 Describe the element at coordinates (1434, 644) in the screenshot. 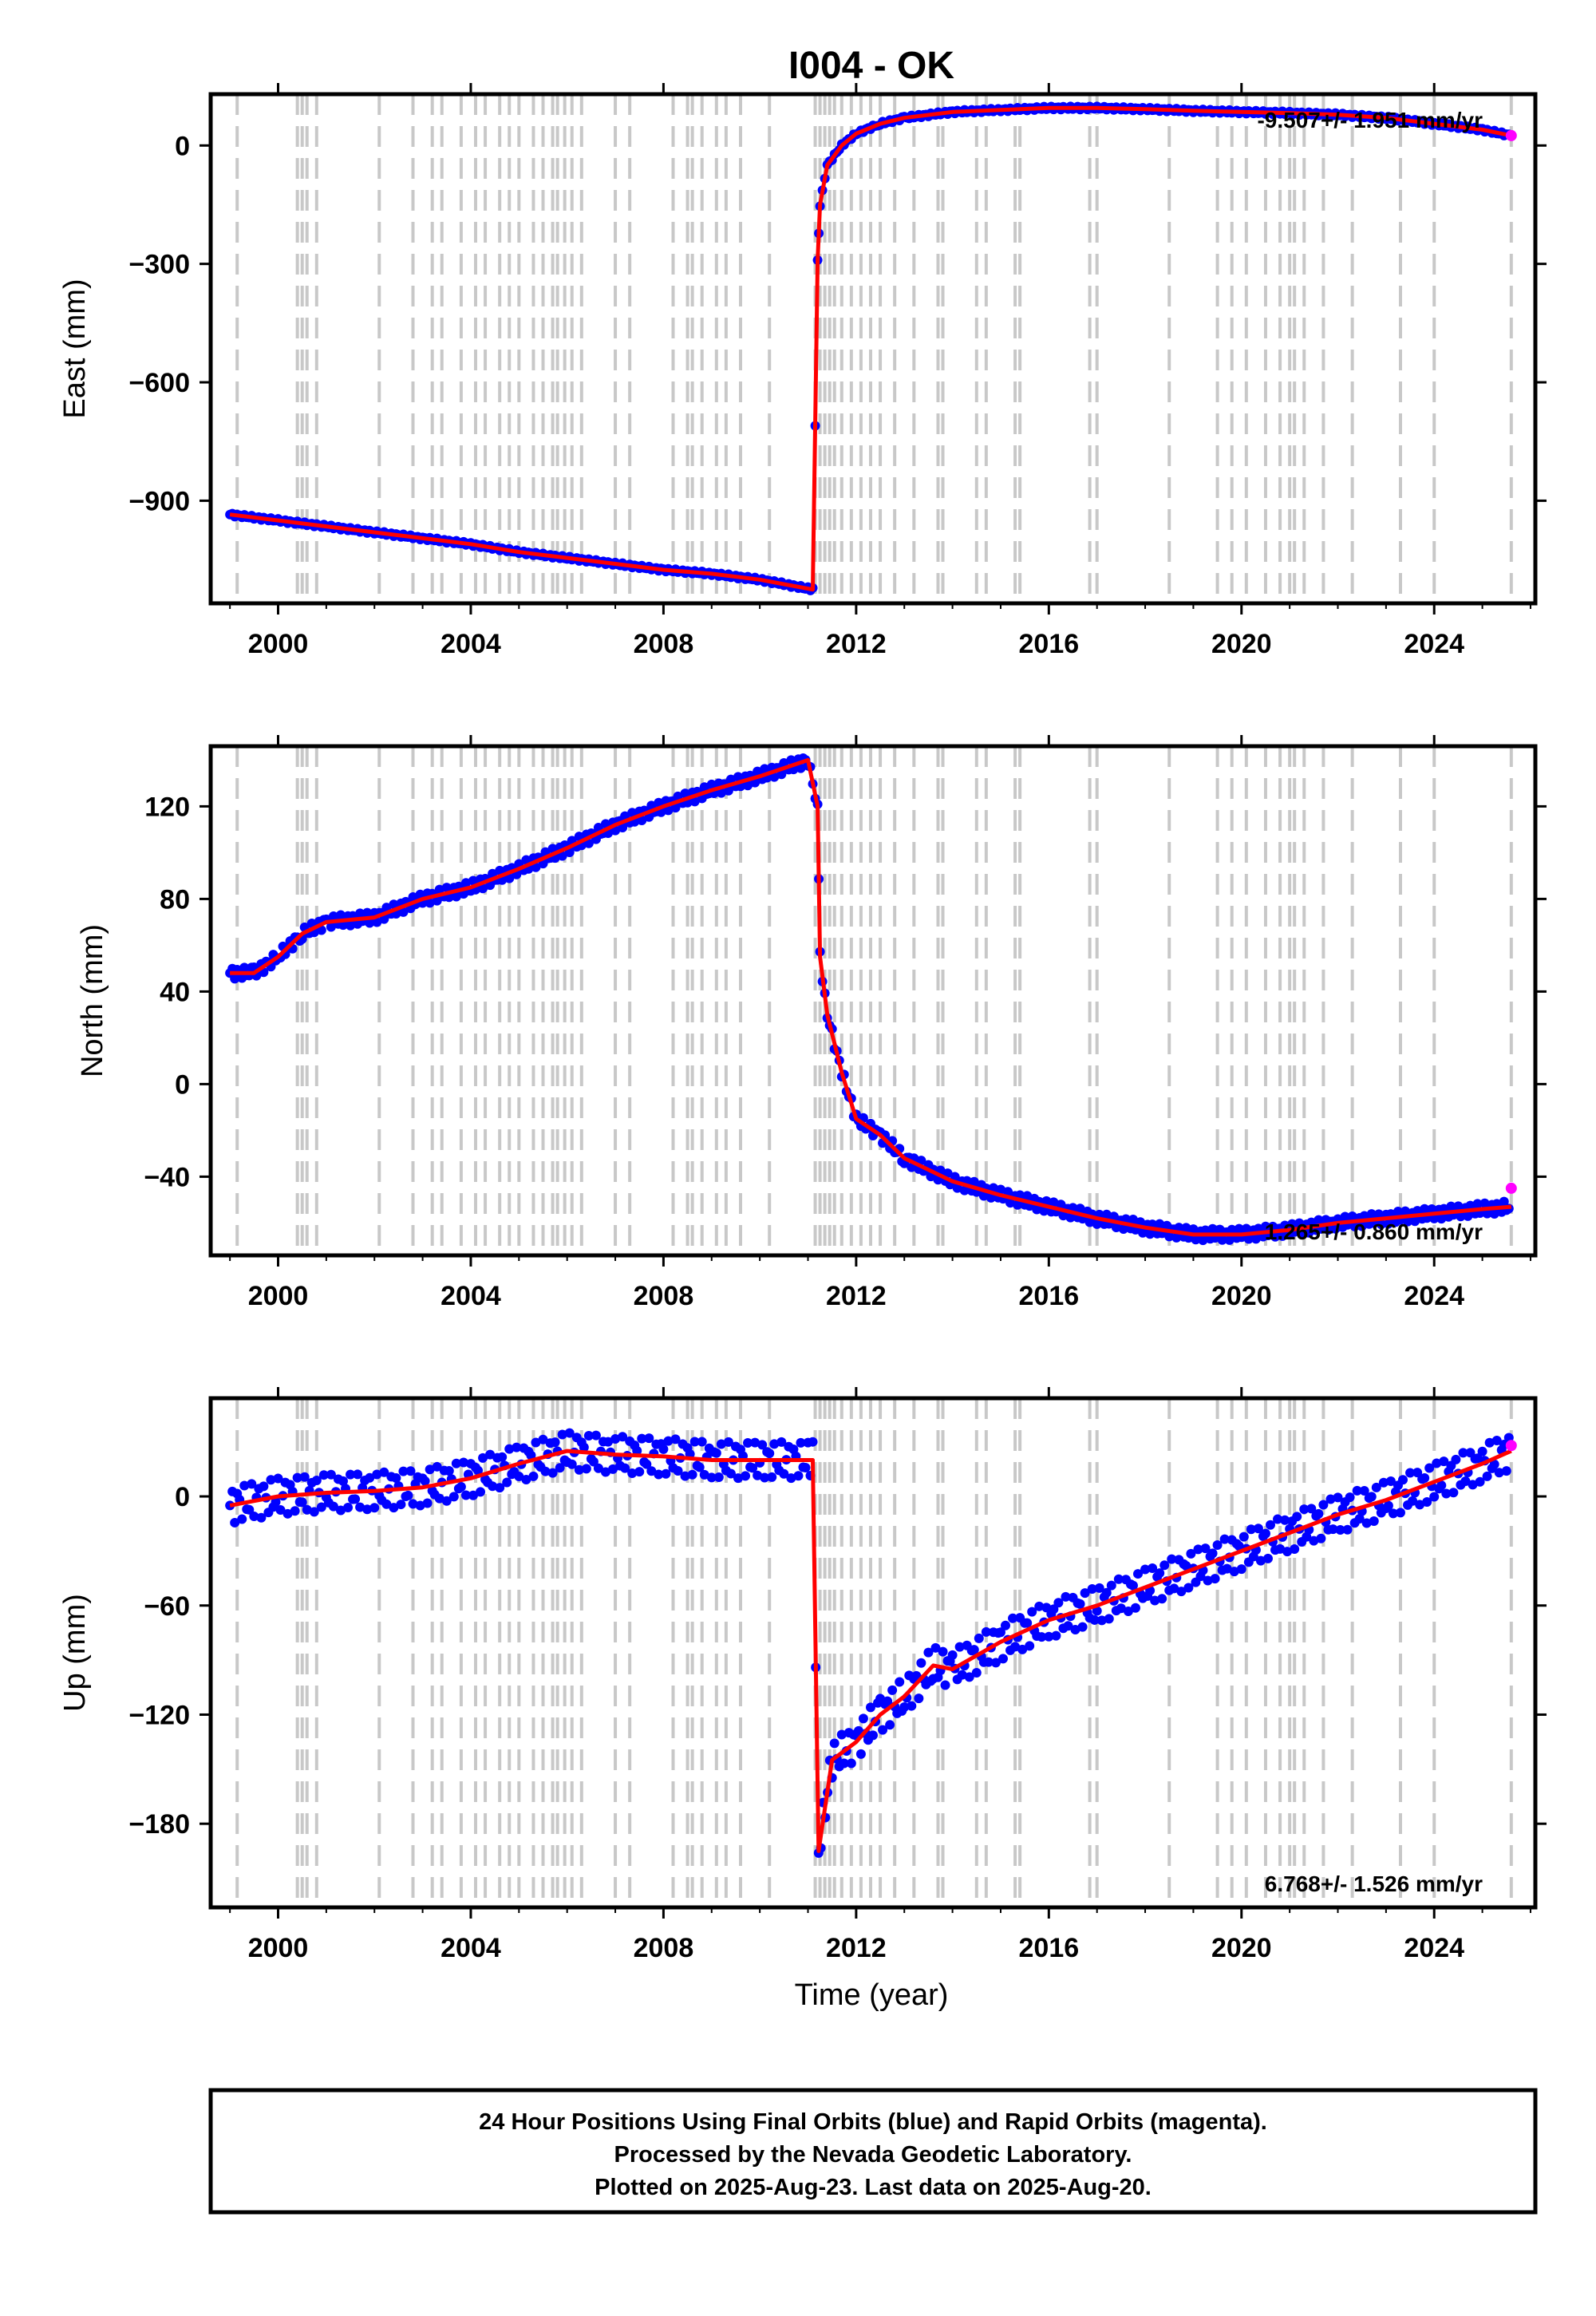

I see `east-x-tick-label: 2024` at that location.